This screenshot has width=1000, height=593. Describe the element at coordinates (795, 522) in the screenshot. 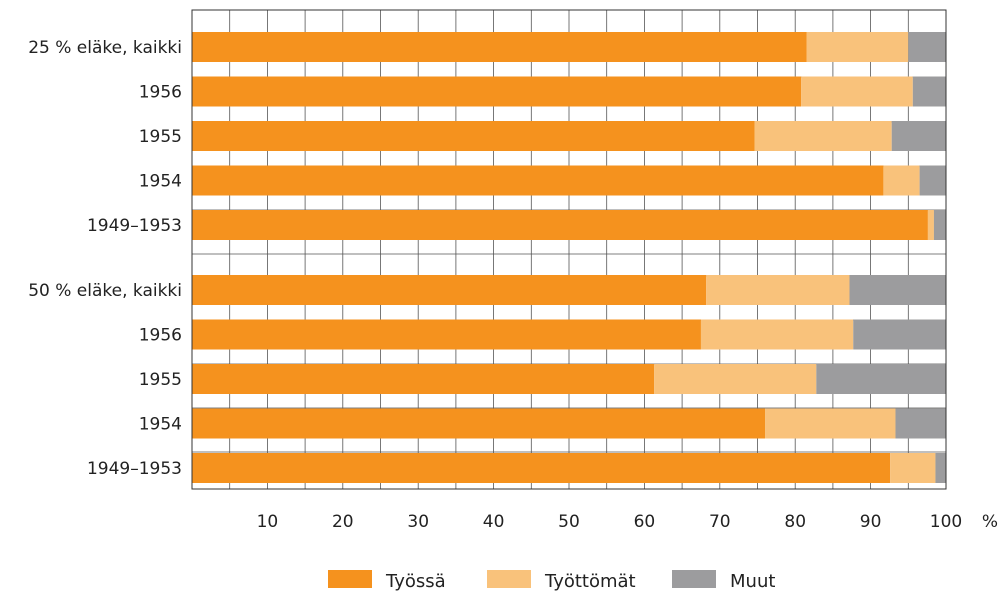

I see `x-tick-label: 80` at that location.